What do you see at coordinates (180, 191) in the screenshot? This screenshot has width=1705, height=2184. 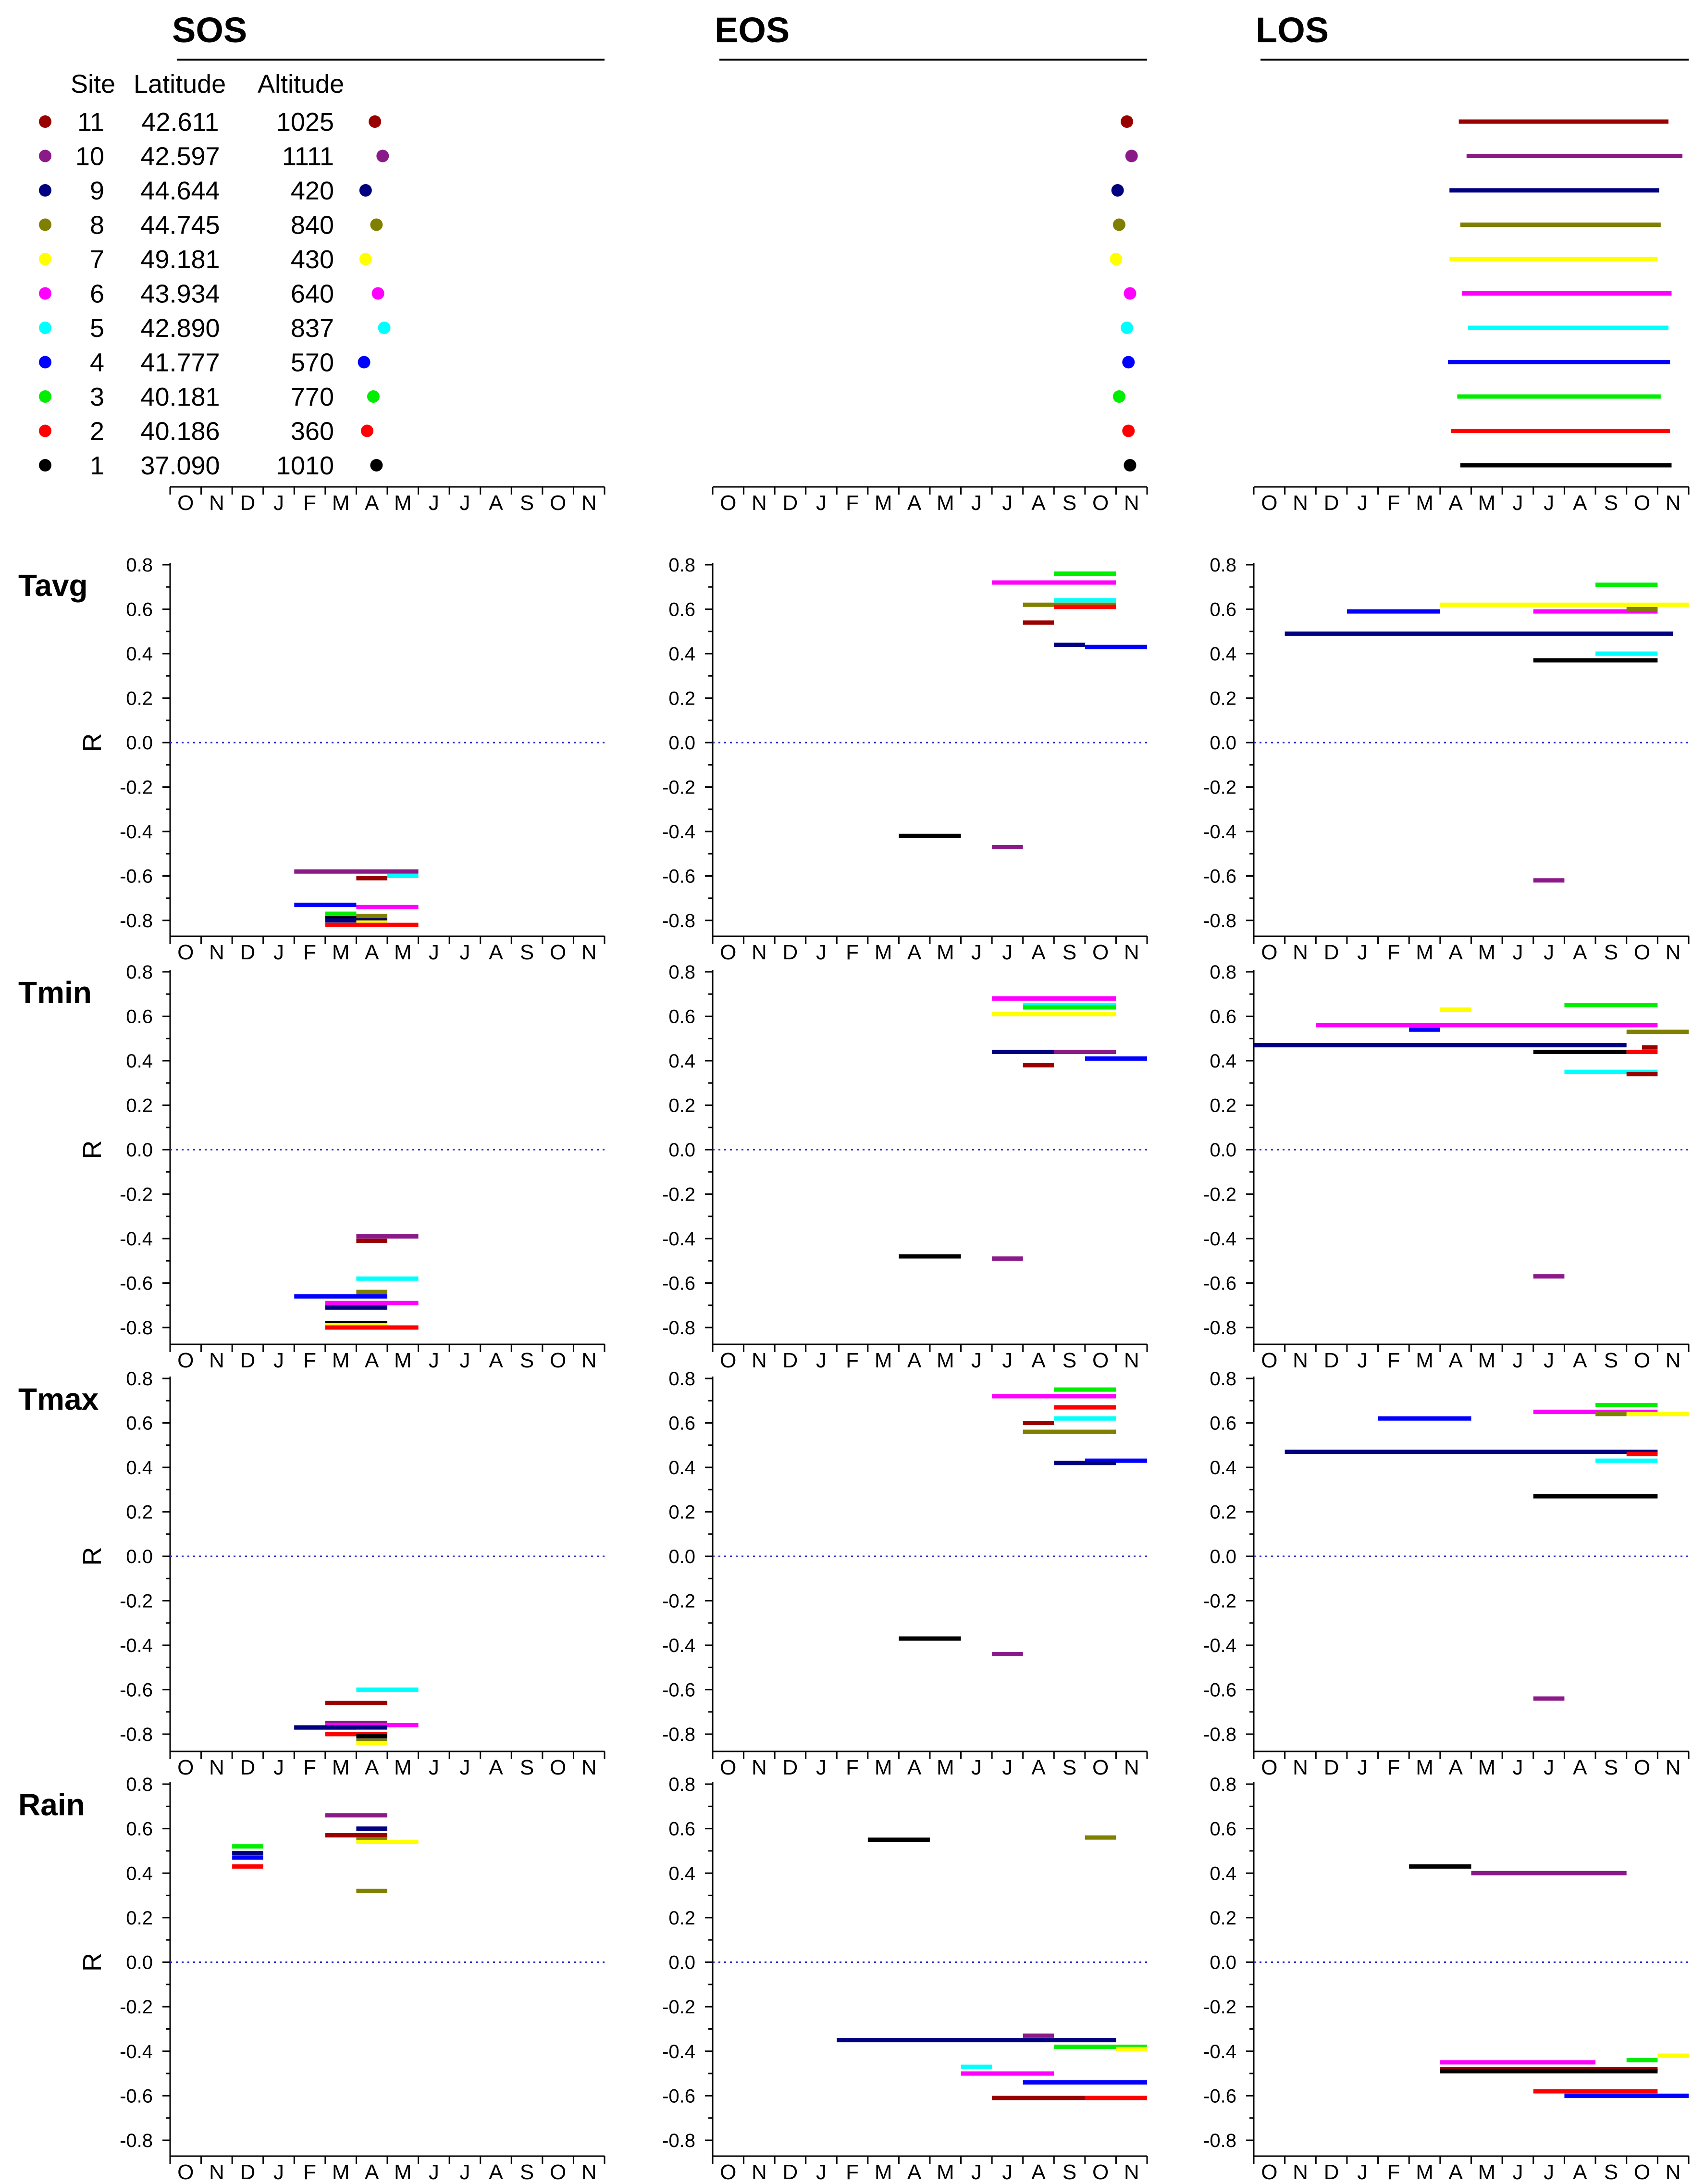 I see `legend-site-latitude: 44.644` at bounding box center [180, 191].